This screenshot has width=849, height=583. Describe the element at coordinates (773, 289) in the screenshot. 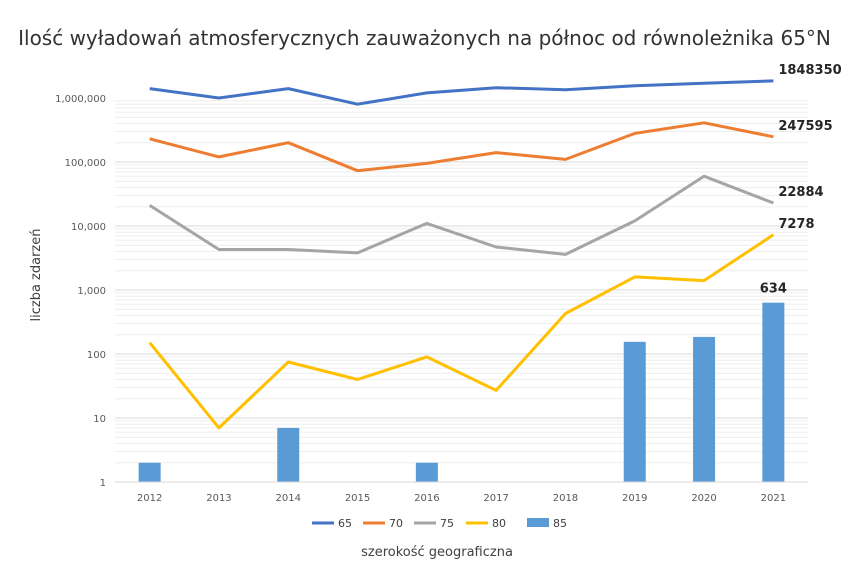

I see `end-label-85: 634` at that location.